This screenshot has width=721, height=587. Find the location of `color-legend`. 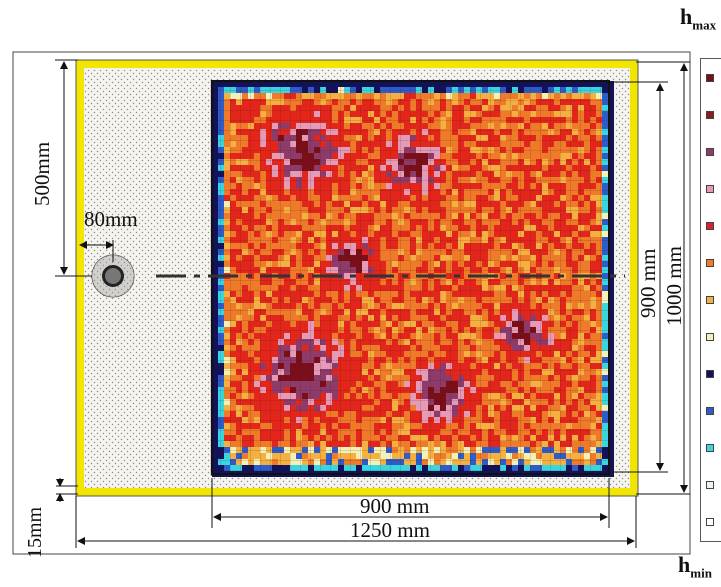

color-legend is located at coordinates (710, 300).